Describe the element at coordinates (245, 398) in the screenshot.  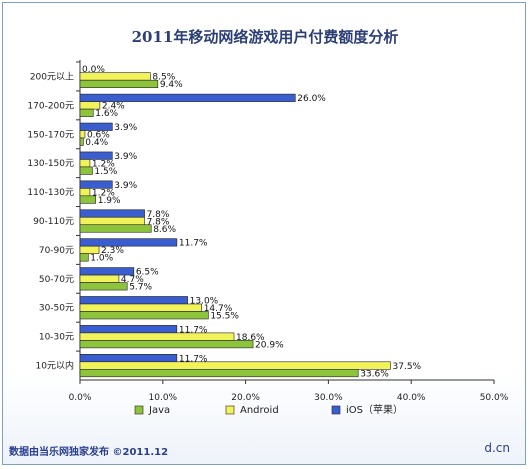
I see `x-tick-label: 20.0%` at that location.